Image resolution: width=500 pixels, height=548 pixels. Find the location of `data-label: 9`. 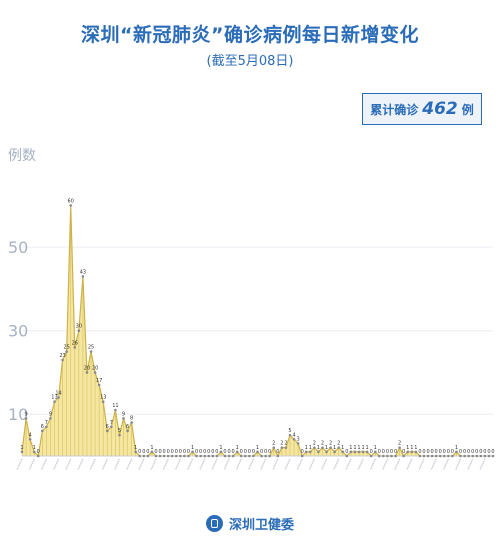

data-label: 9 is located at coordinates (50, 414).